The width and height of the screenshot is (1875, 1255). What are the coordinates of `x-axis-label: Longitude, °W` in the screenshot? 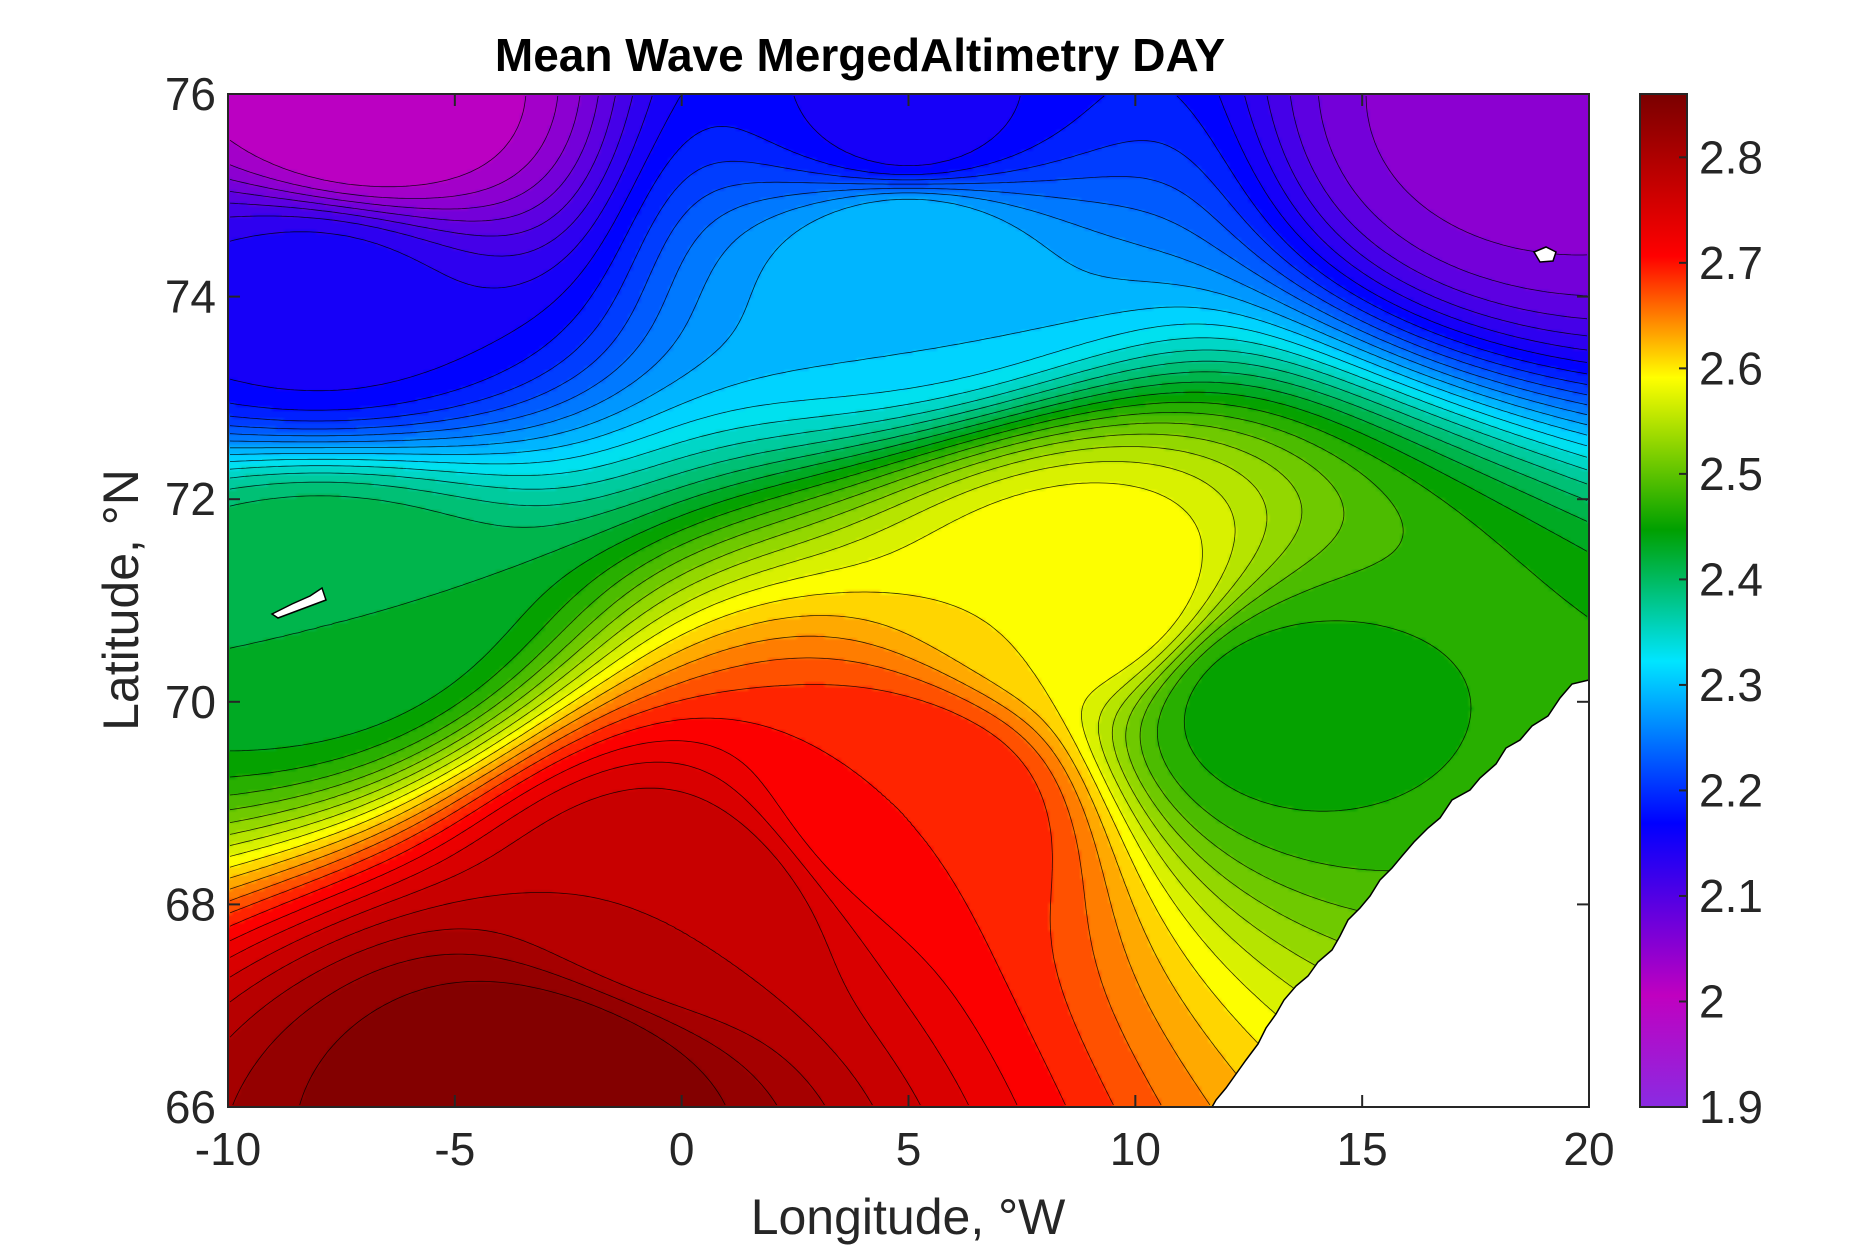 It's located at (908, 1217).